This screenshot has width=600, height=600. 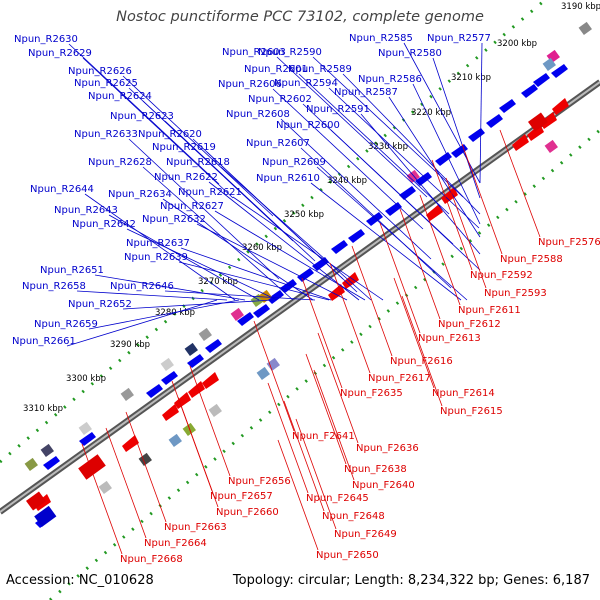 I want to click on reverse-gene-label: Npun_R2626, so click(x=100, y=71).